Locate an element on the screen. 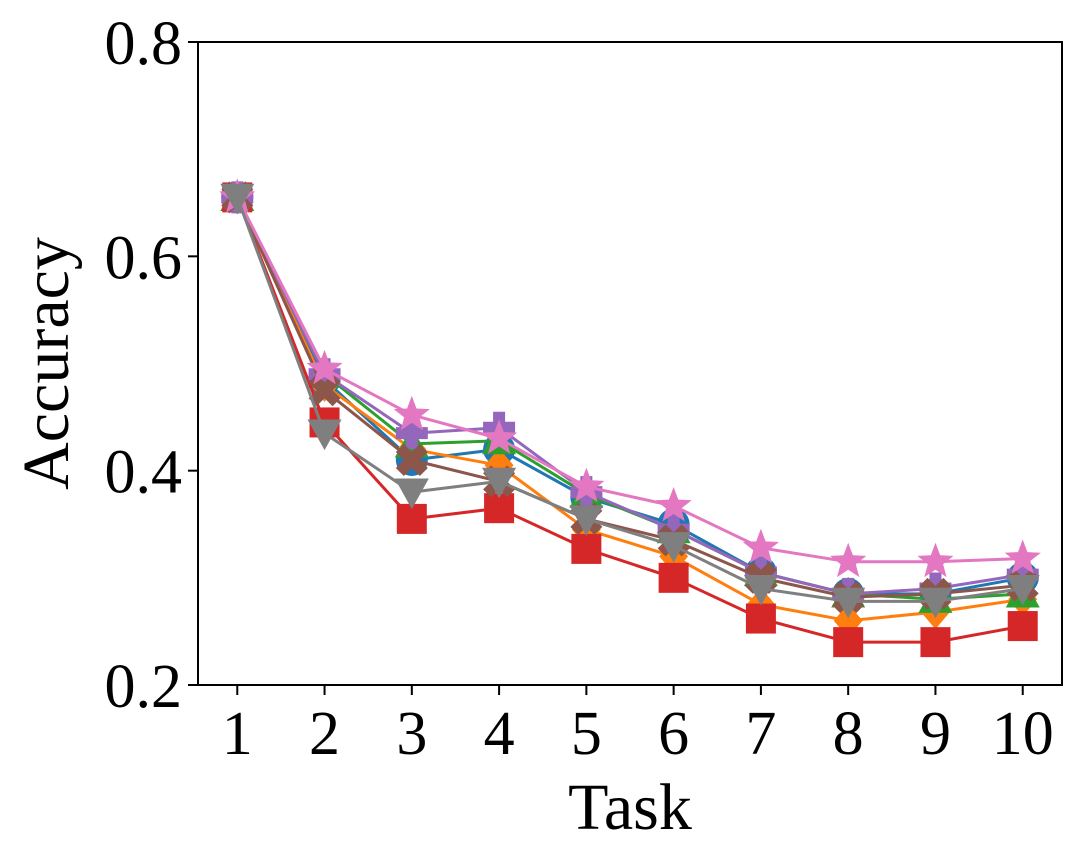 This screenshot has width=1080, height=861. x-tick-label: 5 is located at coordinates (586, 734).